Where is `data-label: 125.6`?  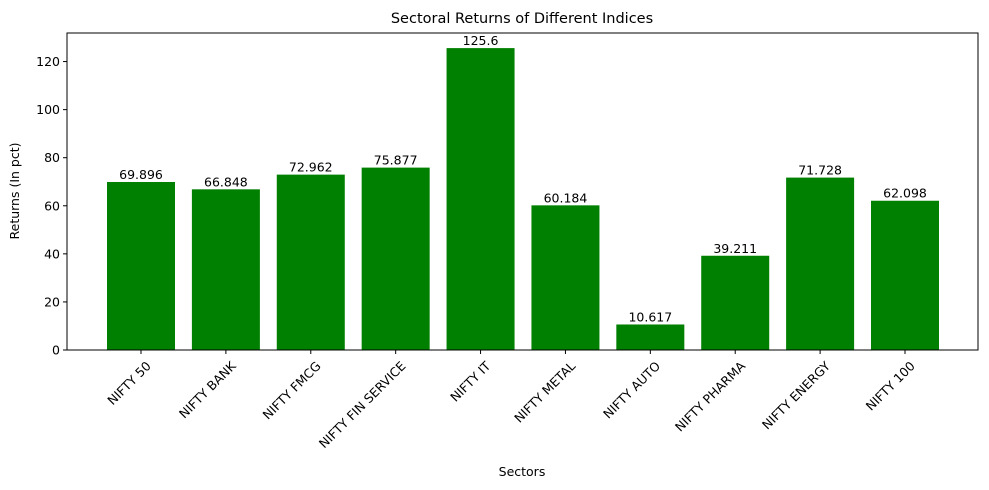
data-label: 125.6 is located at coordinates (481, 40).